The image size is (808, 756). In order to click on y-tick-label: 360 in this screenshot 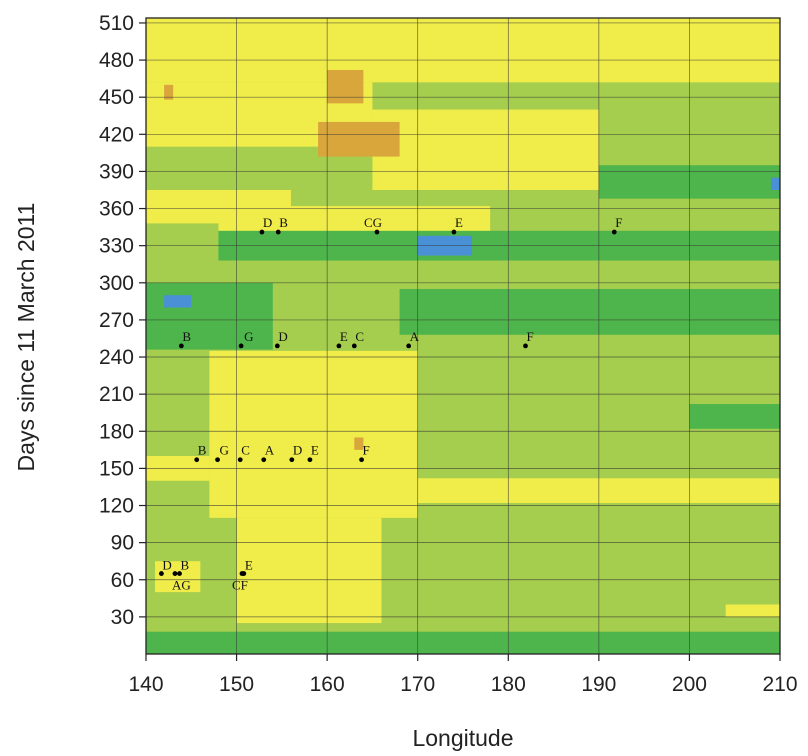, I will do `click(116, 209)`.